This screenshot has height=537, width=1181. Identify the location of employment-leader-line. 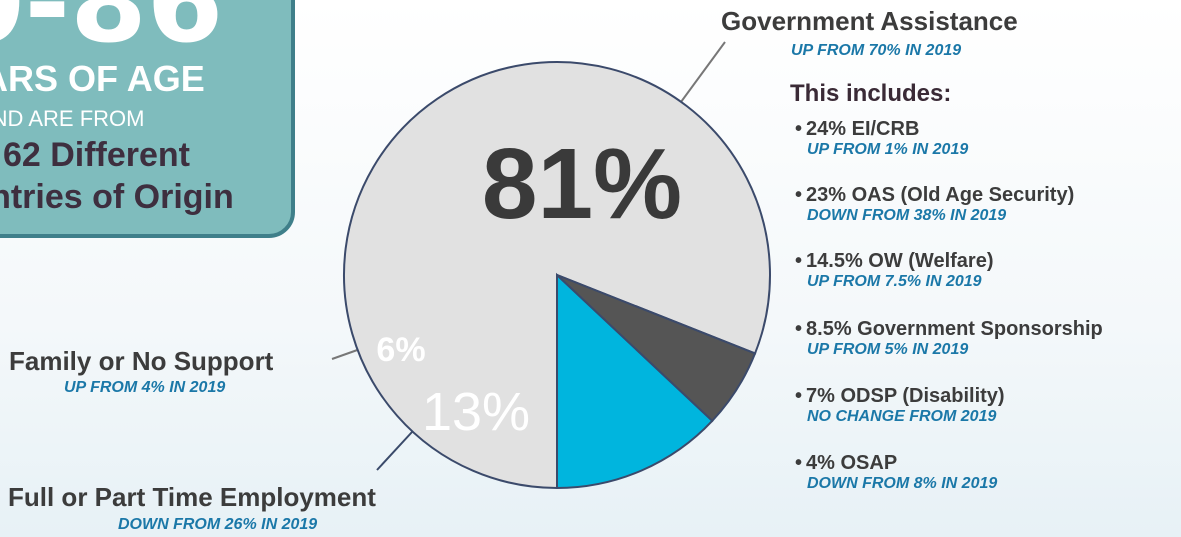
(394, 451).